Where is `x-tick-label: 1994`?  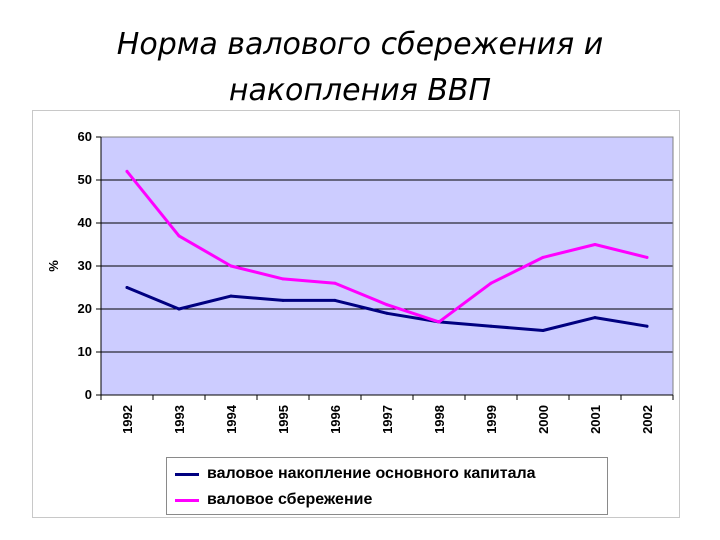 x-tick-label: 1994 is located at coordinates (231, 419).